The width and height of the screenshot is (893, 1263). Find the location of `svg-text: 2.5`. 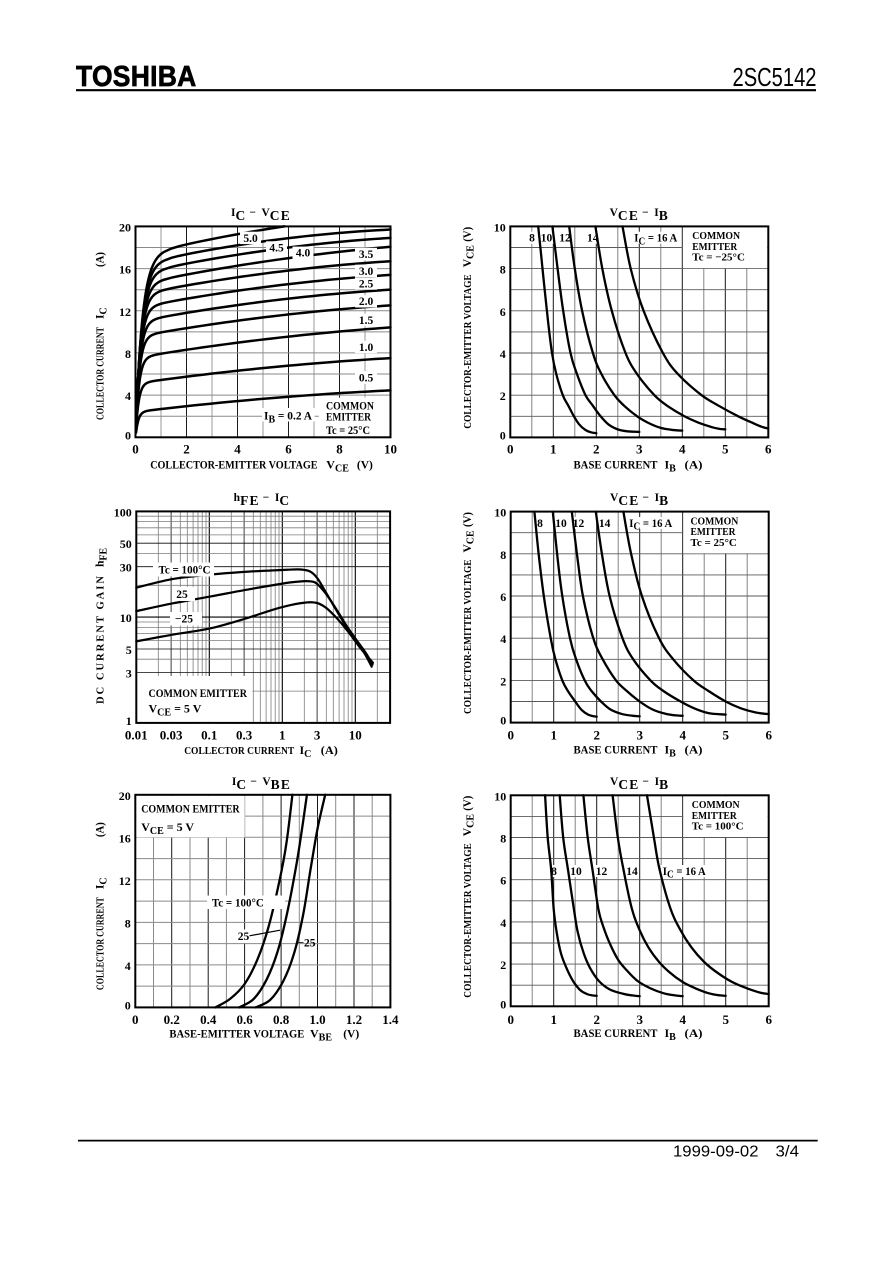

svg-text: 2.5 is located at coordinates (366, 284).